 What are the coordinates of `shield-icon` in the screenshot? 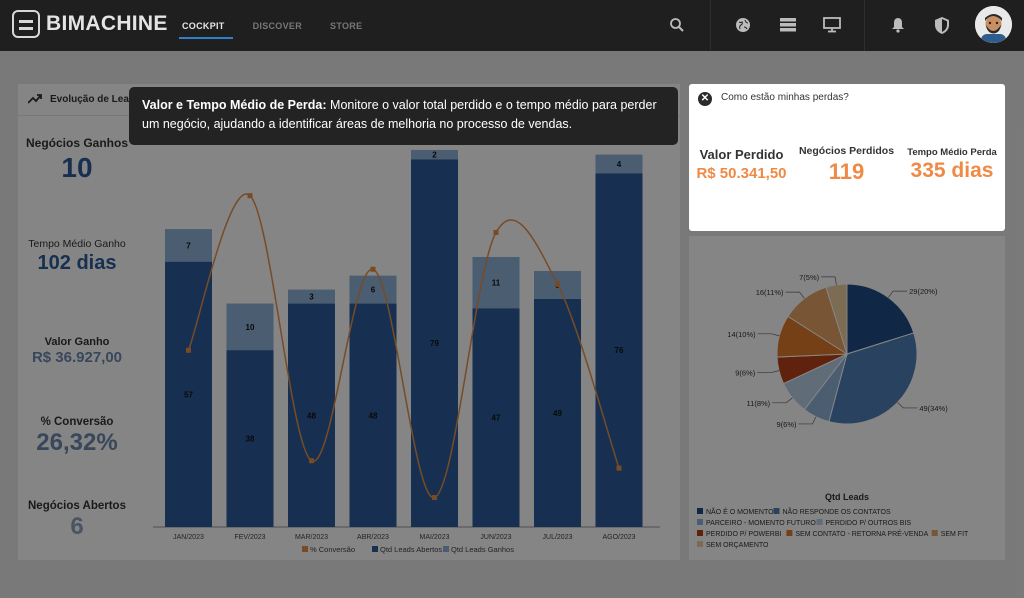 It's located at (942, 25).